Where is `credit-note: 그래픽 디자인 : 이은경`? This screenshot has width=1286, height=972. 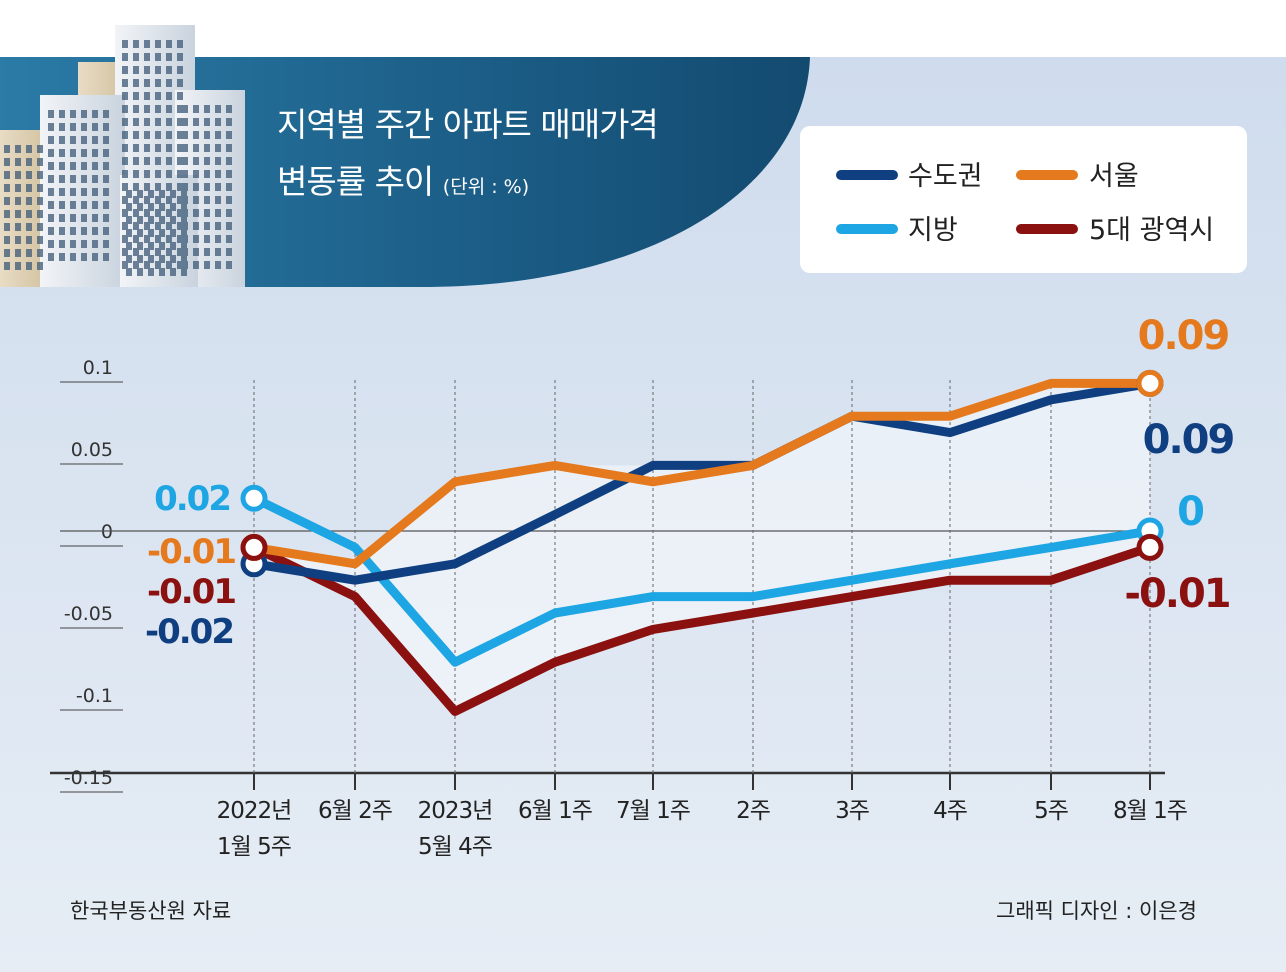
credit-note: 그래픽 디자인 : 이은경 is located at coordinates (1096, 911).